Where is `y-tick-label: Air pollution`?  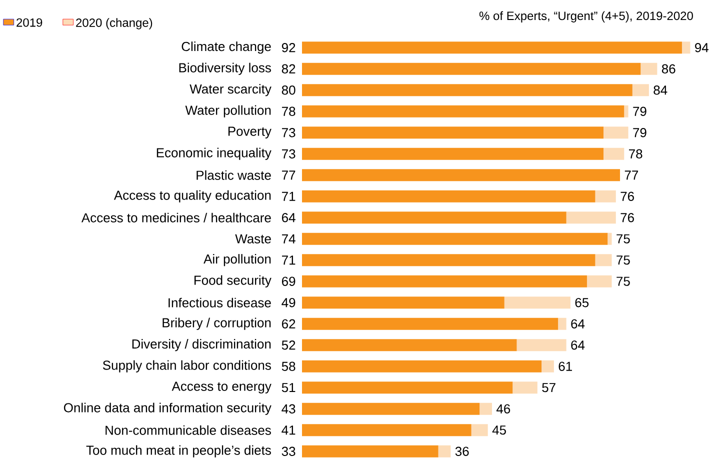
y-tick-label: Air pollution is located at coordinates (237, 260).